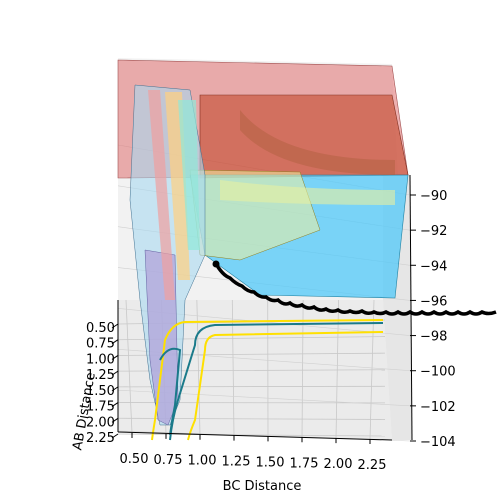  I want to click on contour-line-teal-inner, so click(170, 391).